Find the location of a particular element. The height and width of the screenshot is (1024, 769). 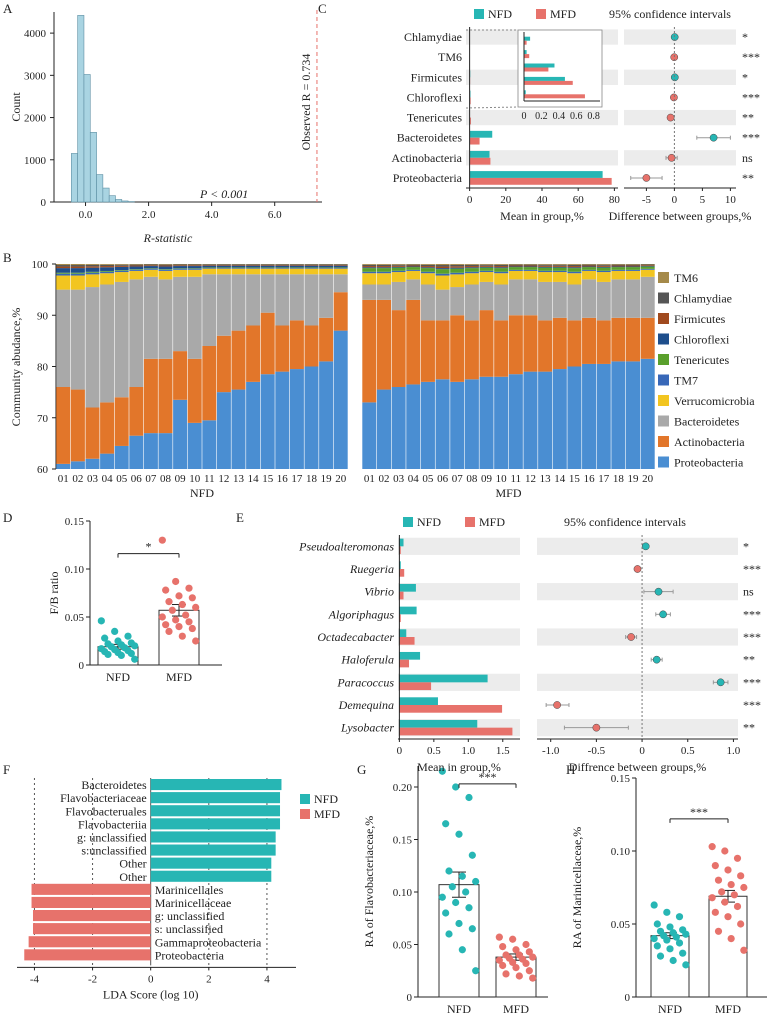

category-label: TM6 is located at coordinates (450, 57).